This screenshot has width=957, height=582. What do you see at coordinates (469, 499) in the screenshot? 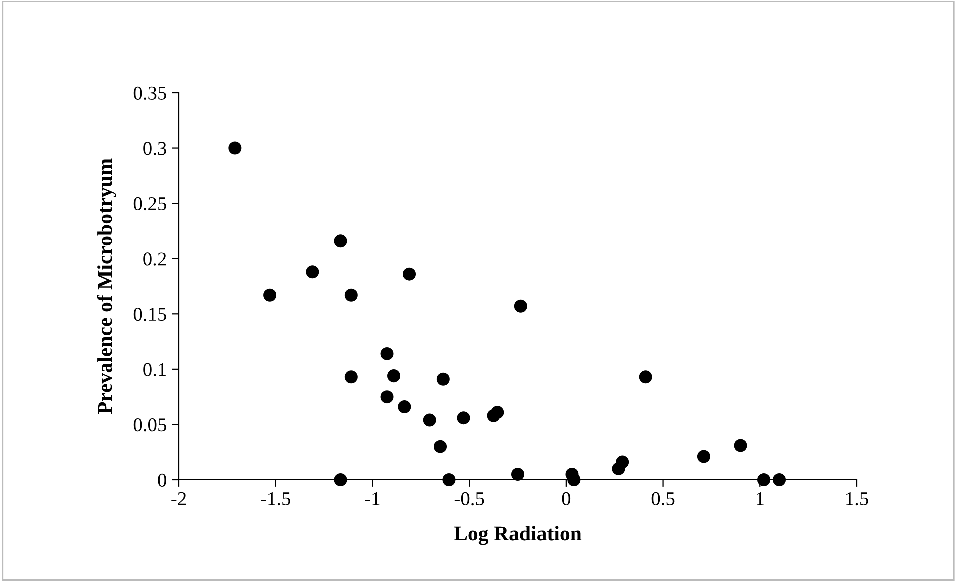
I see `x-tick-label: -0.5` at bounding box center [469, 499].